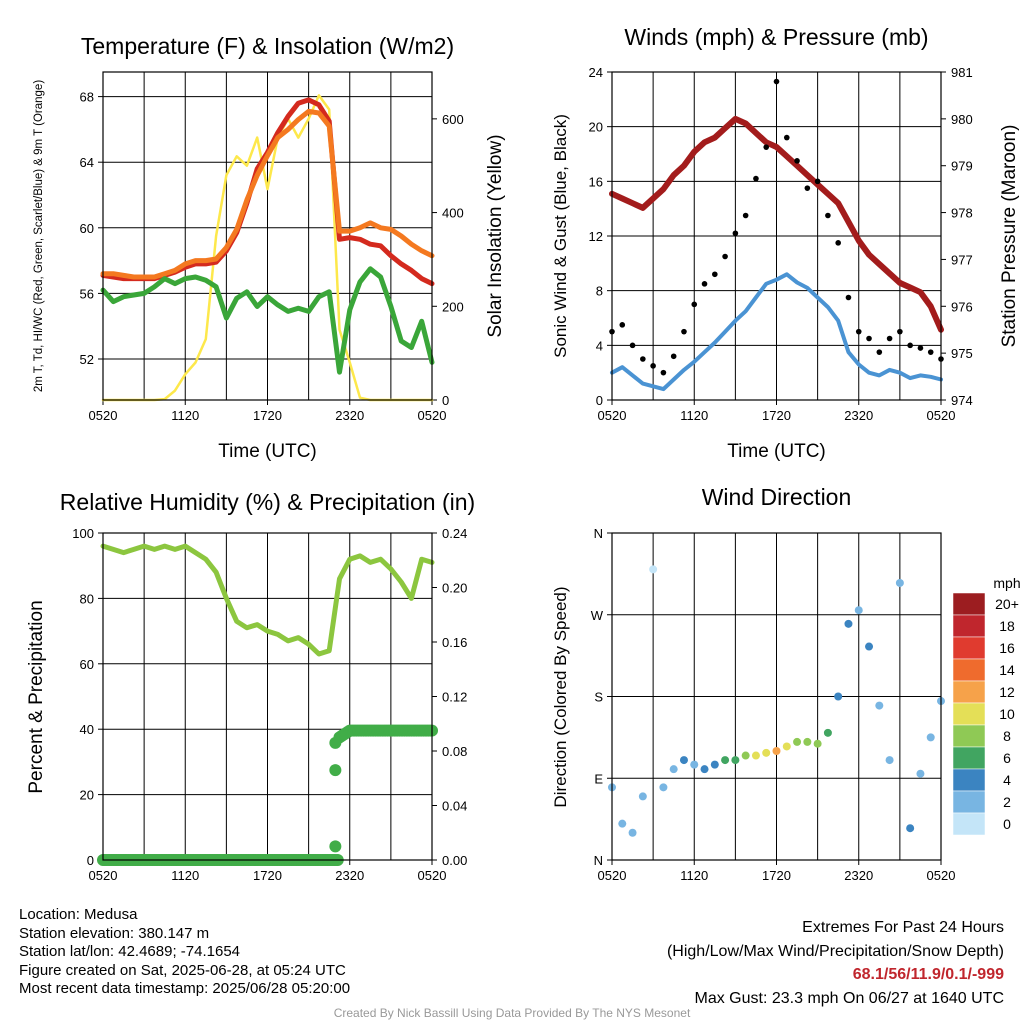 The height and width of the screenshot is (1024, 1024). What do you see at coordinates (87, 293) in the screenshot?
I see `y-tick-label: 56` at bounding box center [87, 293].